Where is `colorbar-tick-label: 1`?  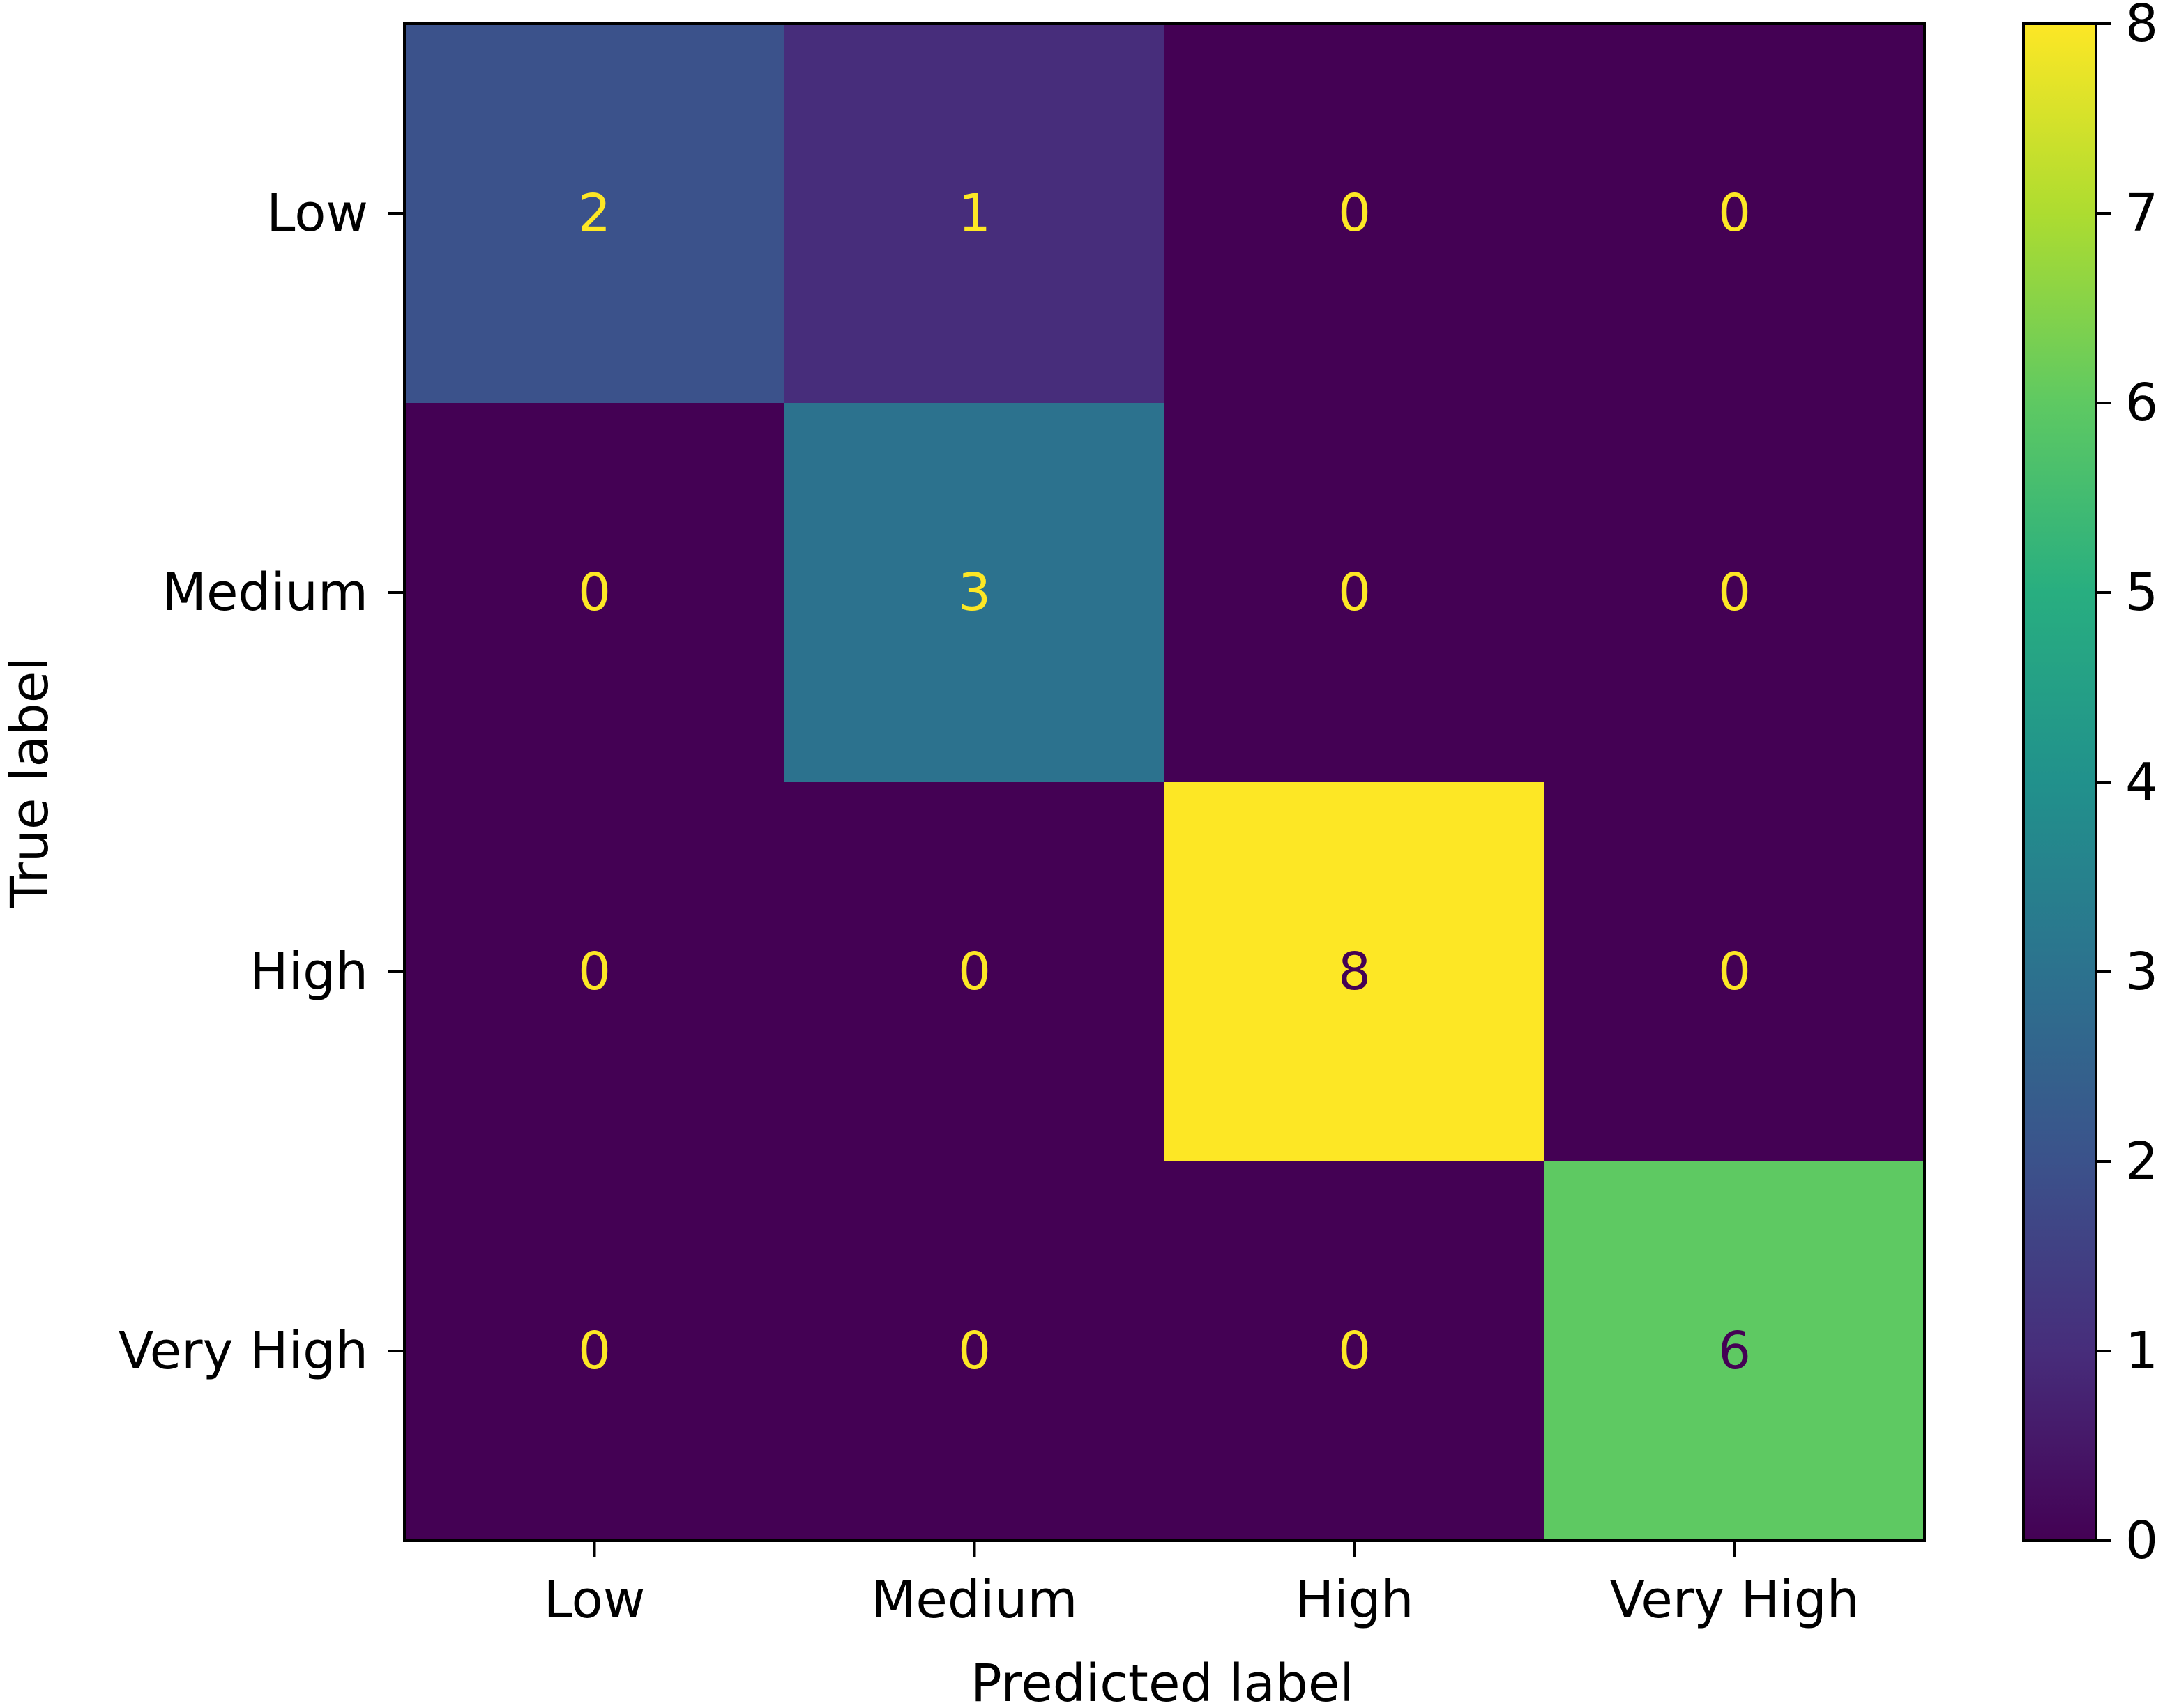
colorbar-tick-label: 1 is located at coordinates (2141, 1351).